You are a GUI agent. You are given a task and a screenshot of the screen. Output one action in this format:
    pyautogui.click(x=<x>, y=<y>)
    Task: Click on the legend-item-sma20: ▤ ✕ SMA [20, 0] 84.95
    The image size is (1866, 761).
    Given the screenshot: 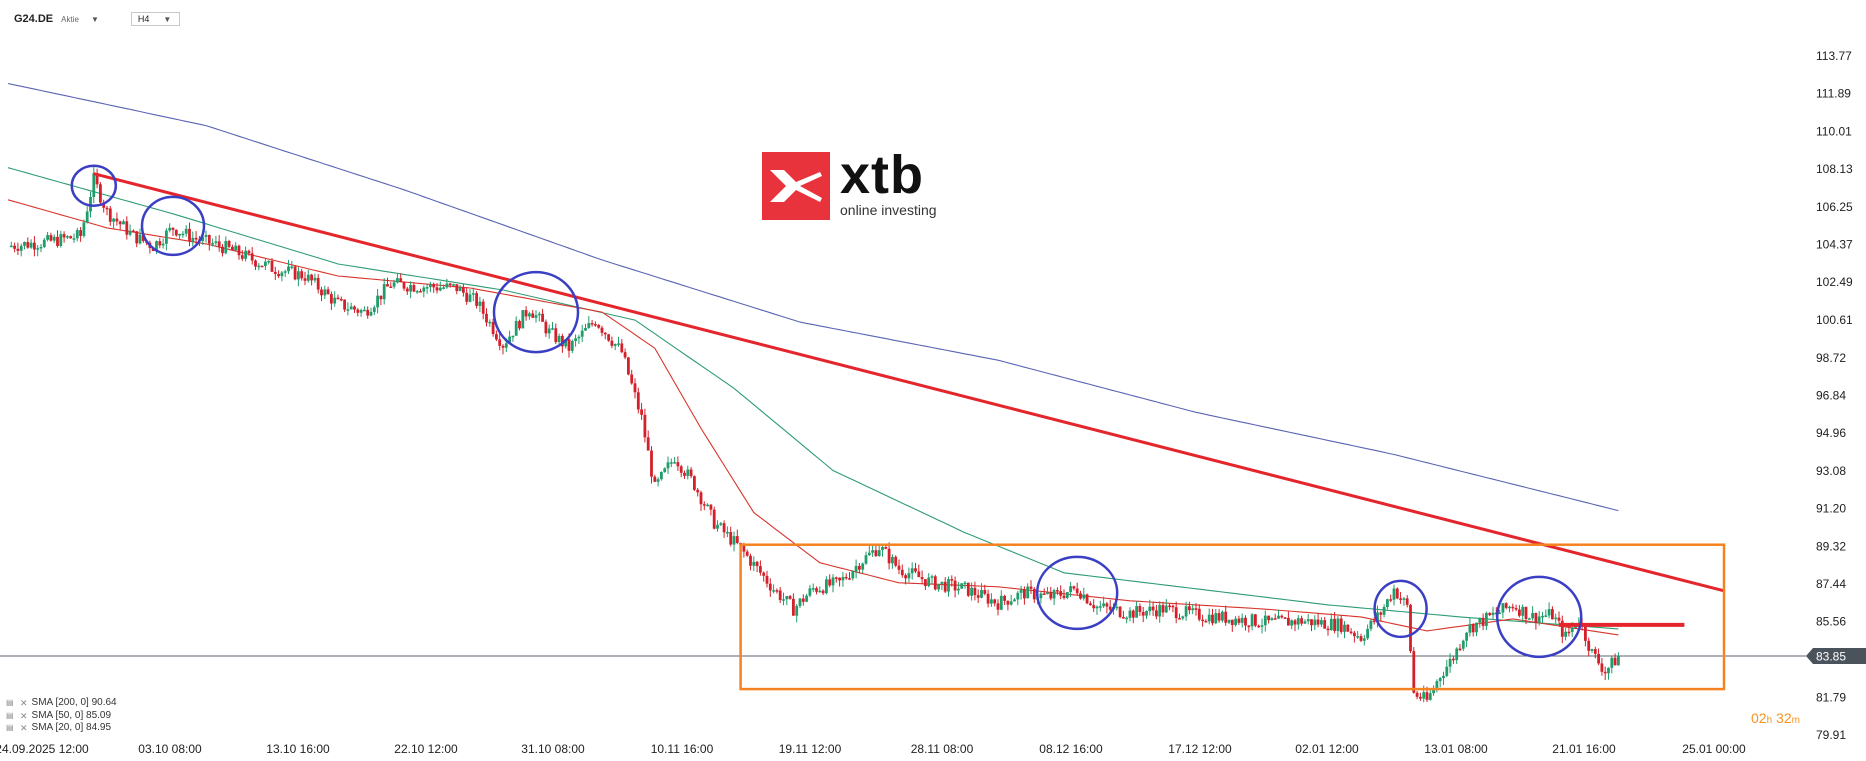 What is the action you would take?
    pyautogui.click(x=61, y=728)
    